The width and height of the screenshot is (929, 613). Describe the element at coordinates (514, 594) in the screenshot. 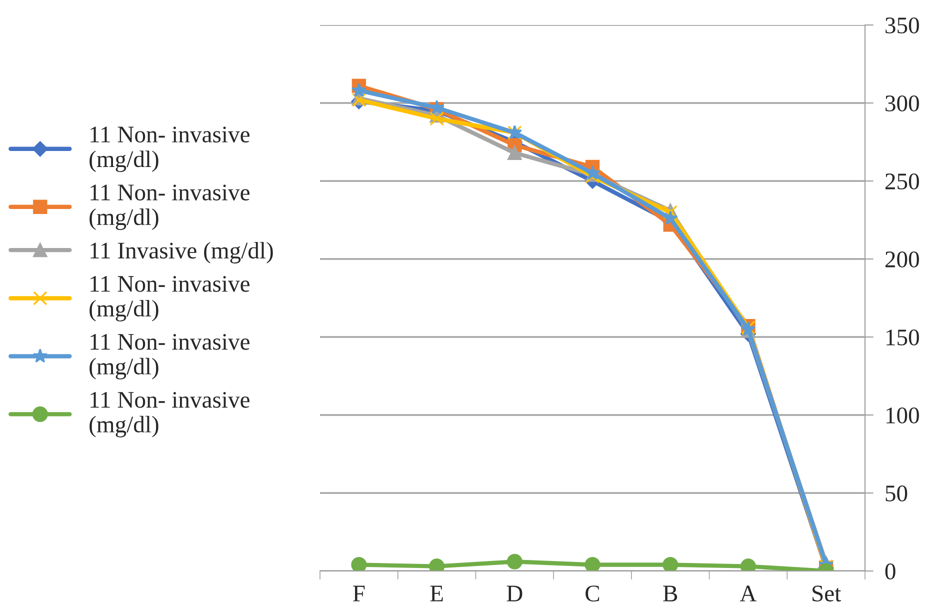

I see `x-tick-label: D` at that location.